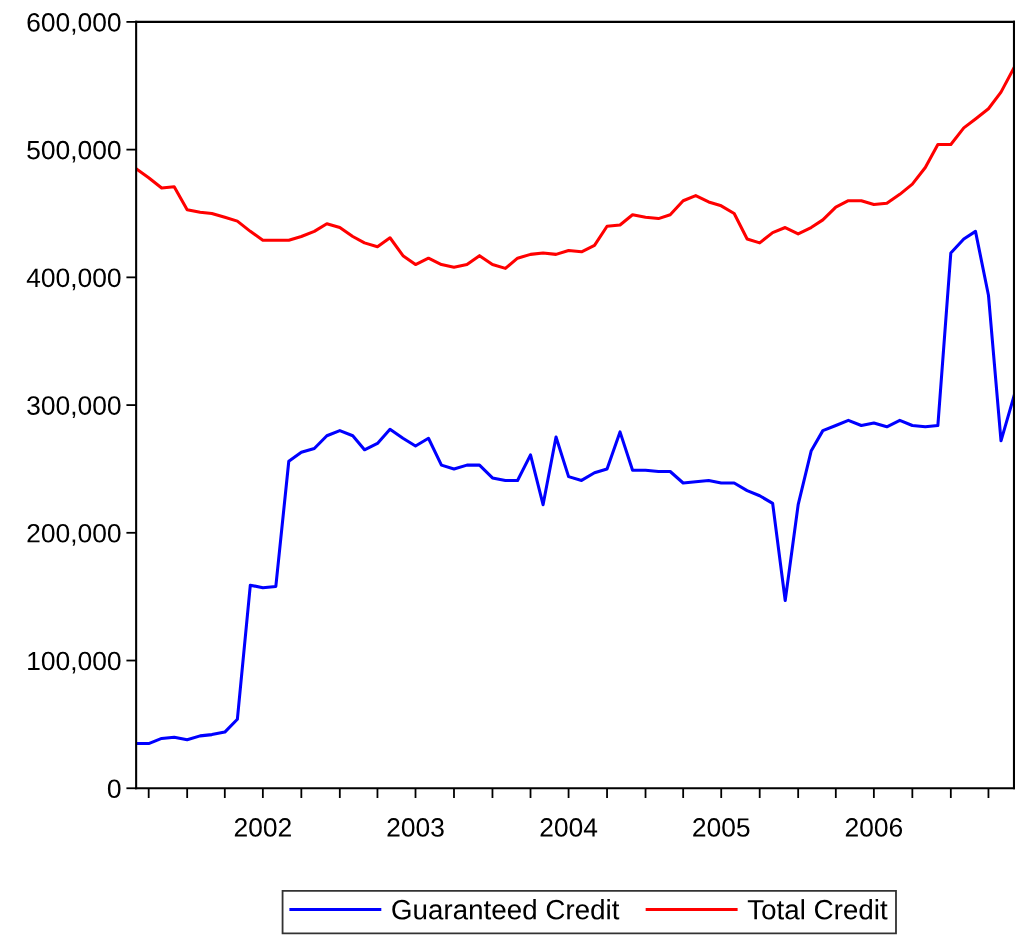  What do you see at coordinates (73, 279) in the screenshot?
I see `y-tick-label: 400,000` at bounding box center [73, 279].